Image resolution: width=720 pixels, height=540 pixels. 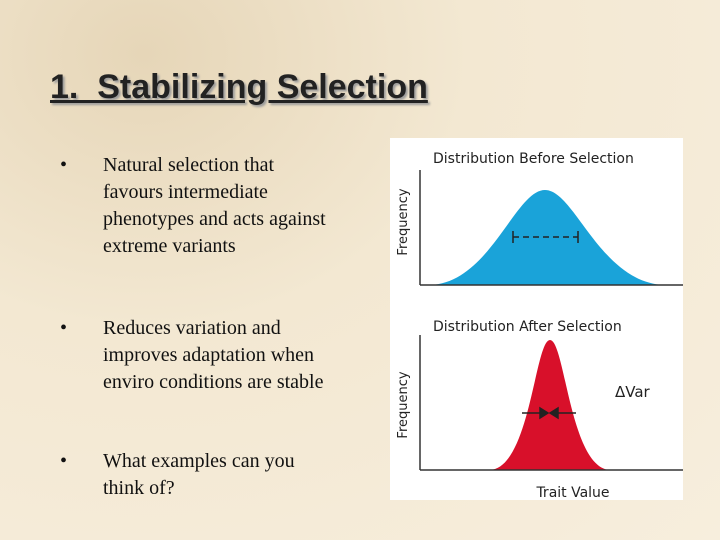 I want to click on panel-title: Distribution Before Selection, so click(x=533, y=159).